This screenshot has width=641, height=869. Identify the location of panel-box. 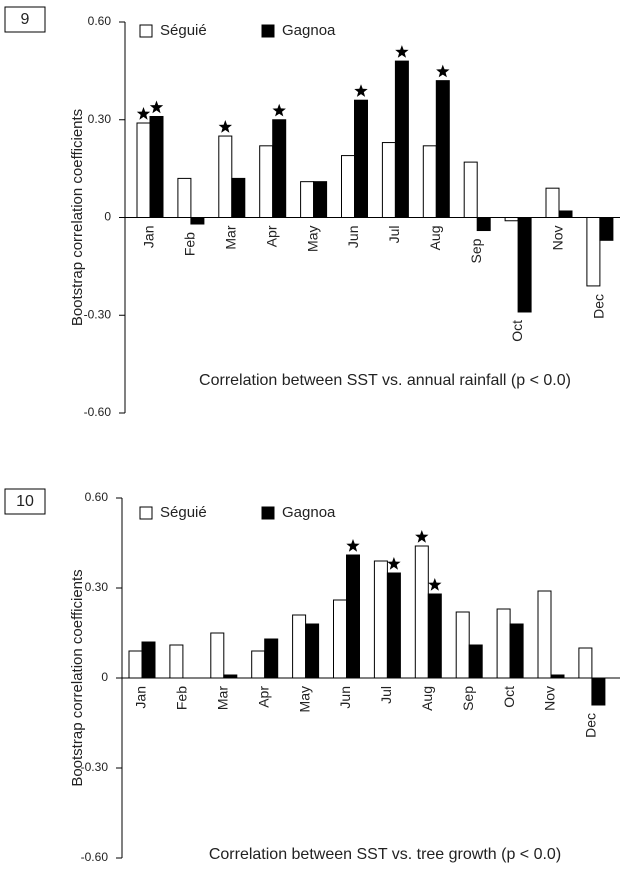
(25, 501).